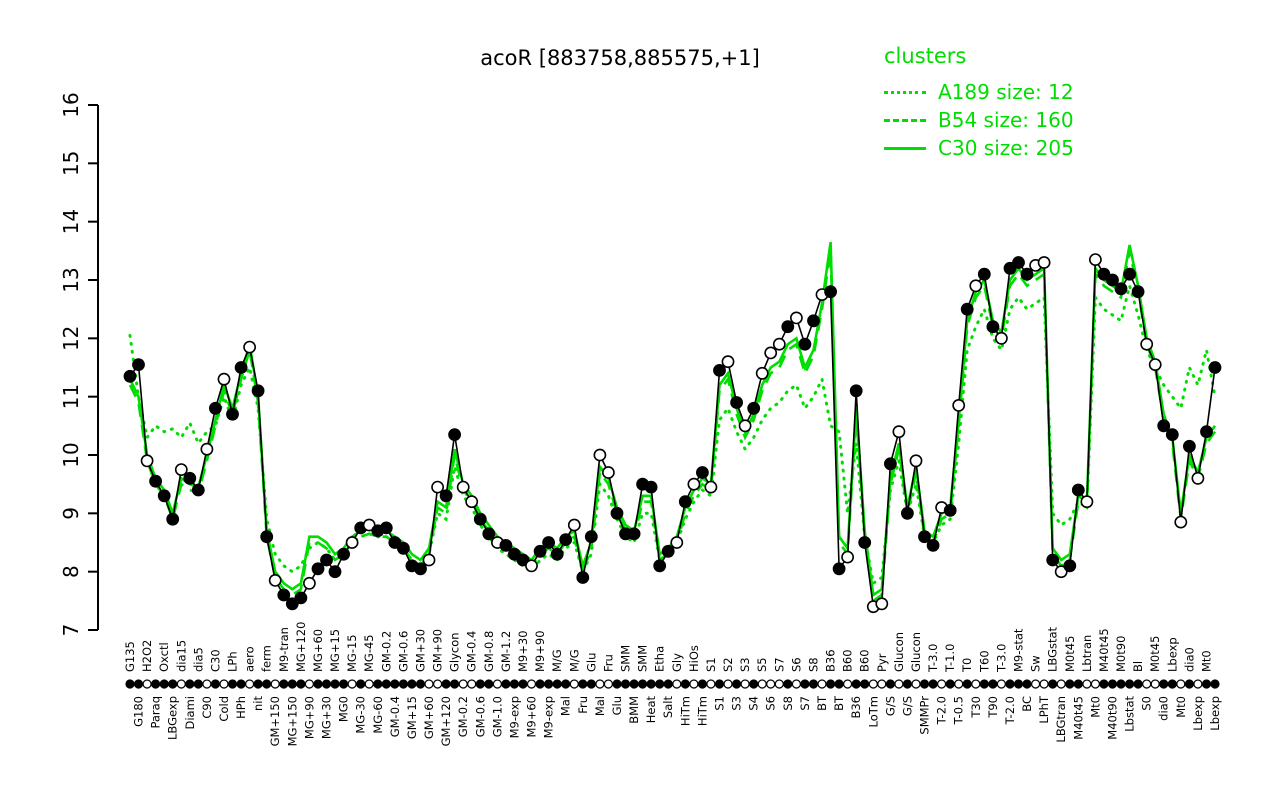 The width and height of the screenshot is (1280, 800). Describe the element at coordinates (1095, 707) in the screenshot. I see `x-tick-label: Mt0` at that location.